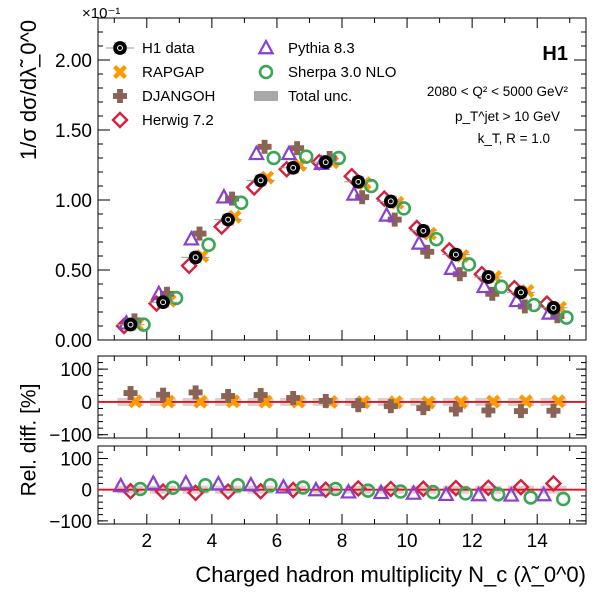  What do you see at coordinates (76, 459) in the screenshot?
I see `ratio-y-tick-label: 100` at bounding box center [76, 459].